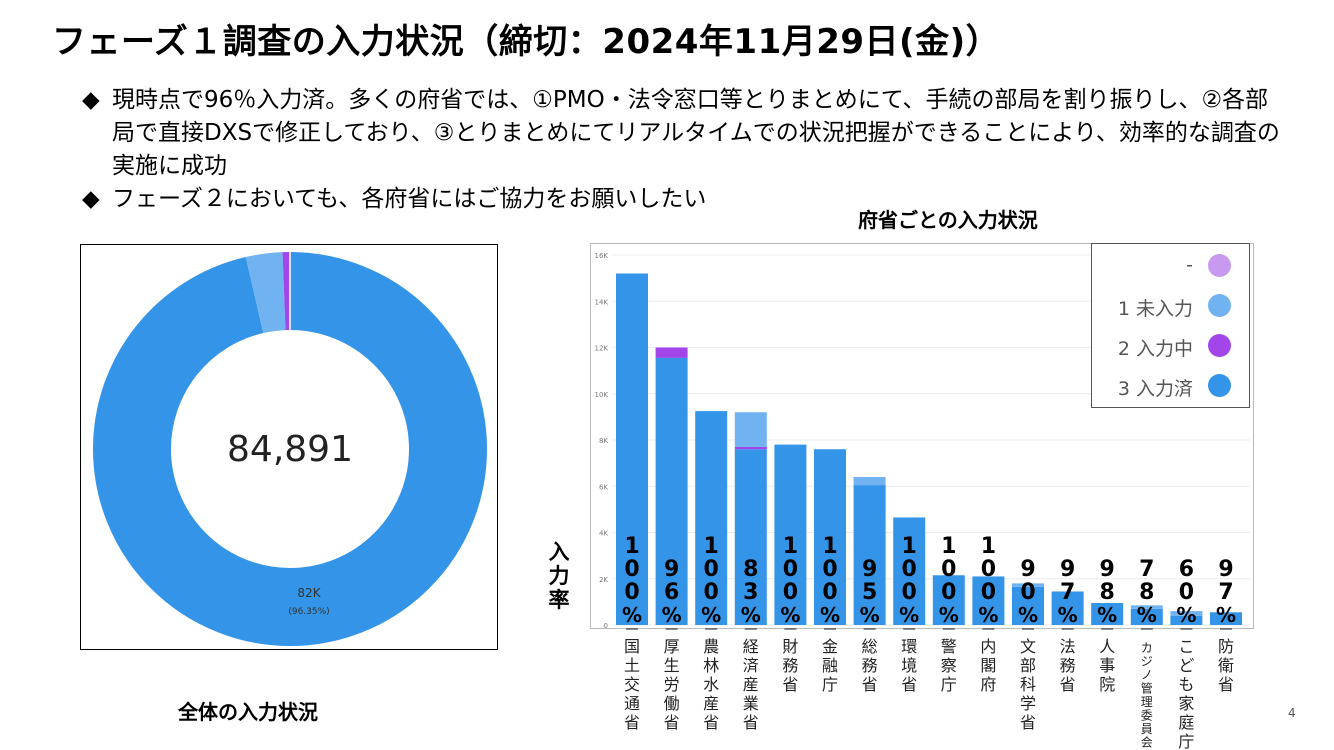  What do you see at coordinates (1147, 743) in the screenshot?
I see `x-tick-label: 会` at bounding box center [1147, 743].